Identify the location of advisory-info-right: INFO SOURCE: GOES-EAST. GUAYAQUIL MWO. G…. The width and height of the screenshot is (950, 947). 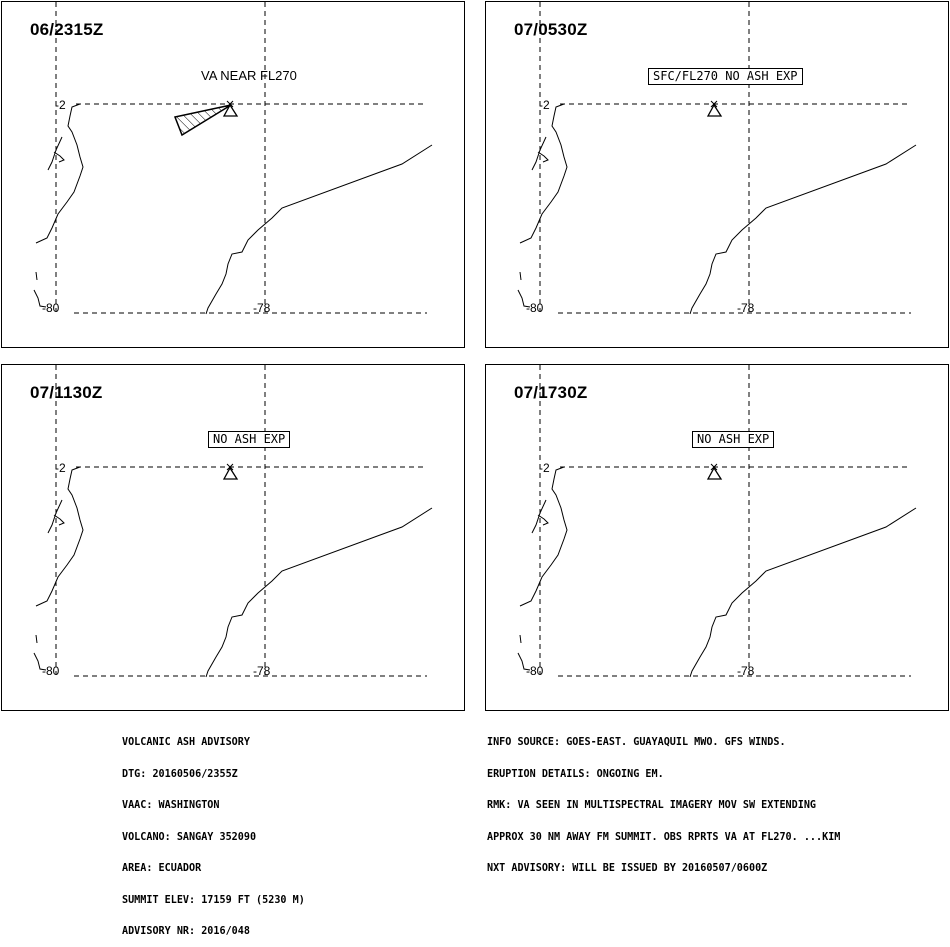
(663, 800).